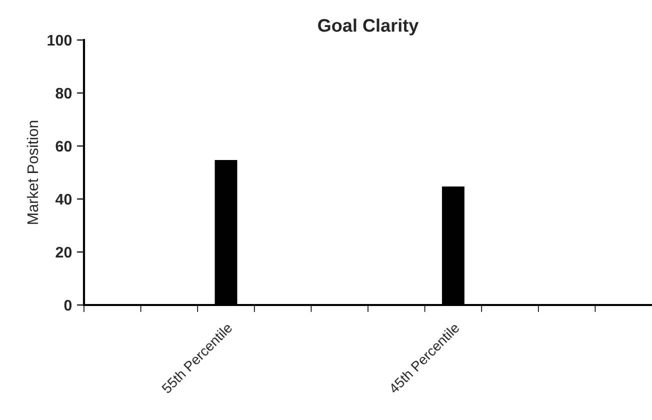 The image size is (652, 420). I want to click on y-tick-label: 20, so click(64, 252).